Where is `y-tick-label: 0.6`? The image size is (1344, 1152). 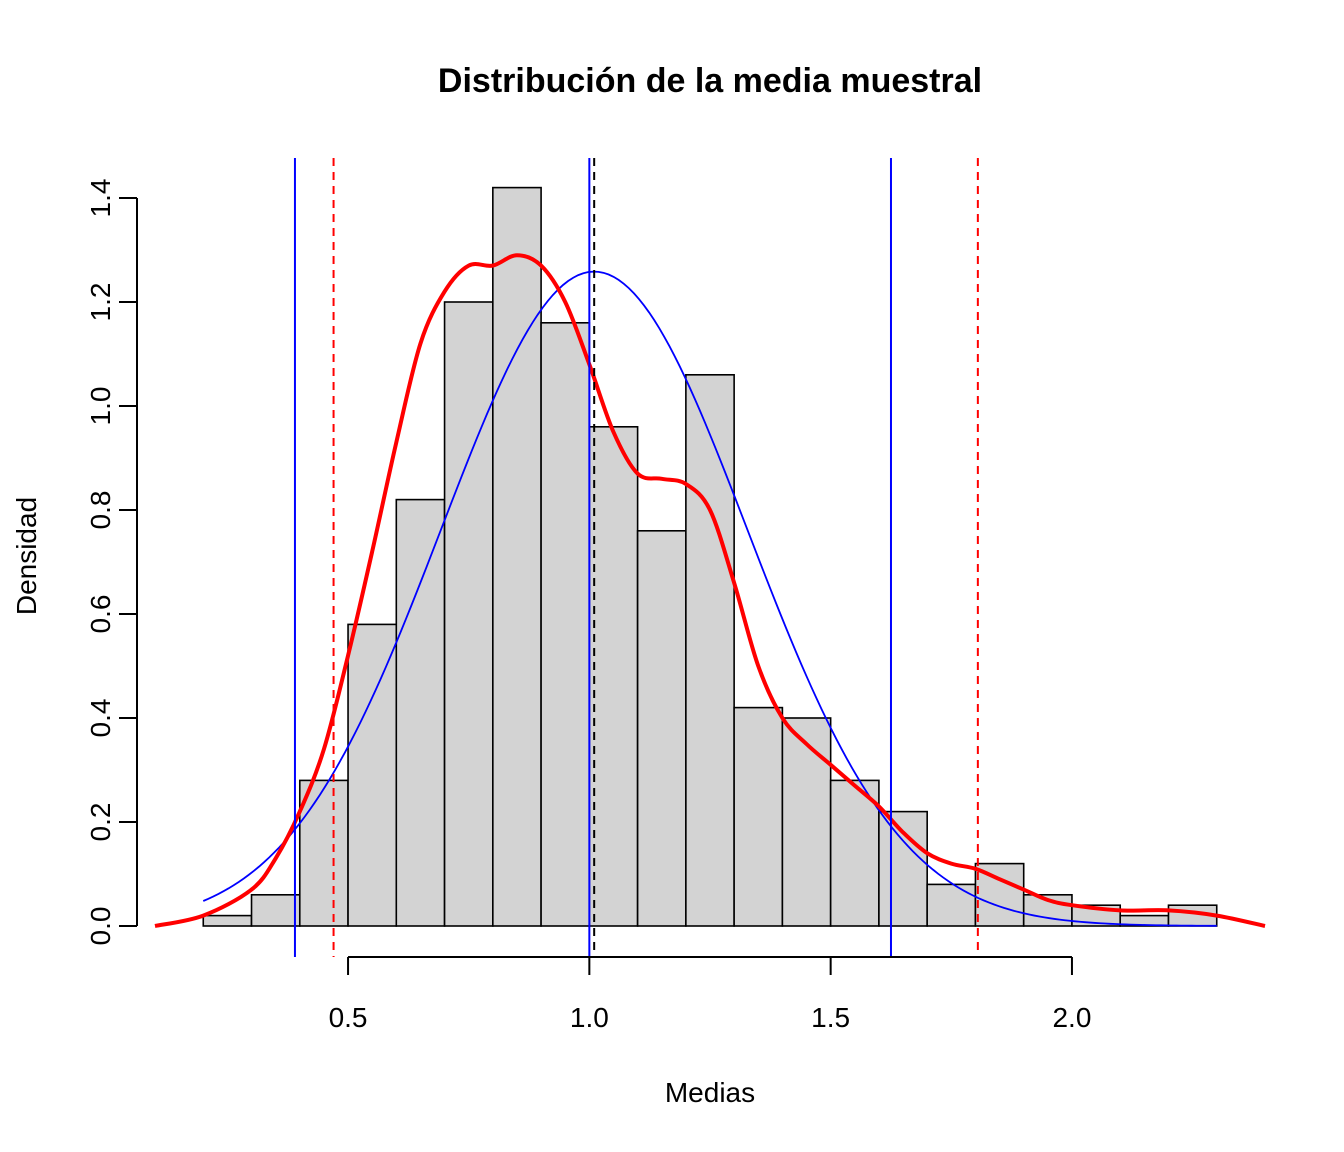 y-tick-label: 0.6 is located at coordinates (100, 614).